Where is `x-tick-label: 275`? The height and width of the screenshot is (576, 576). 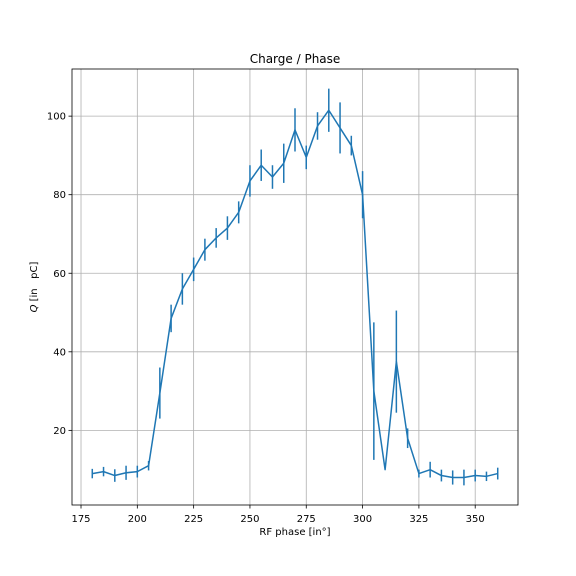
x-tick-label: 275 is located at coordinates (306, 519).